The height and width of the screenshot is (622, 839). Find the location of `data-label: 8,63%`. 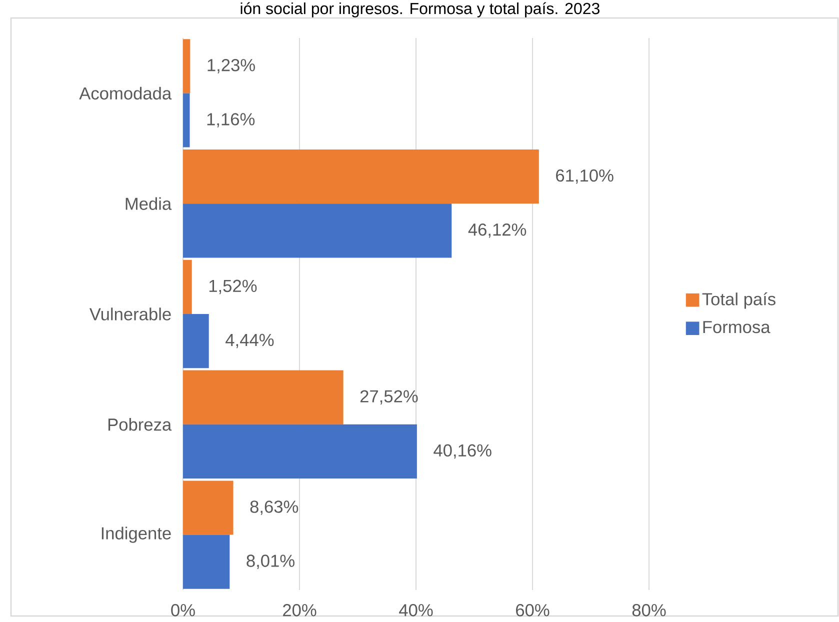

data-label: 8,63% is located at coordinates (274, 507).